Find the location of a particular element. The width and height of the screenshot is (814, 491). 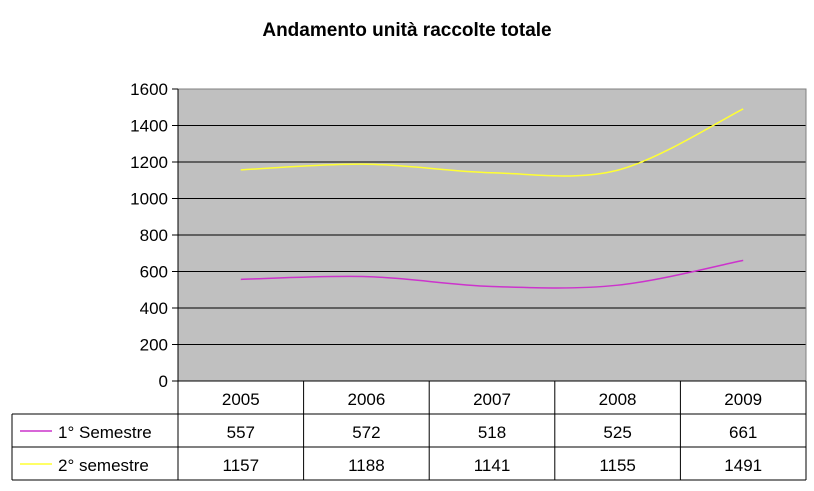

y-tick-label: 1000 is located at coordinates (149, 199).